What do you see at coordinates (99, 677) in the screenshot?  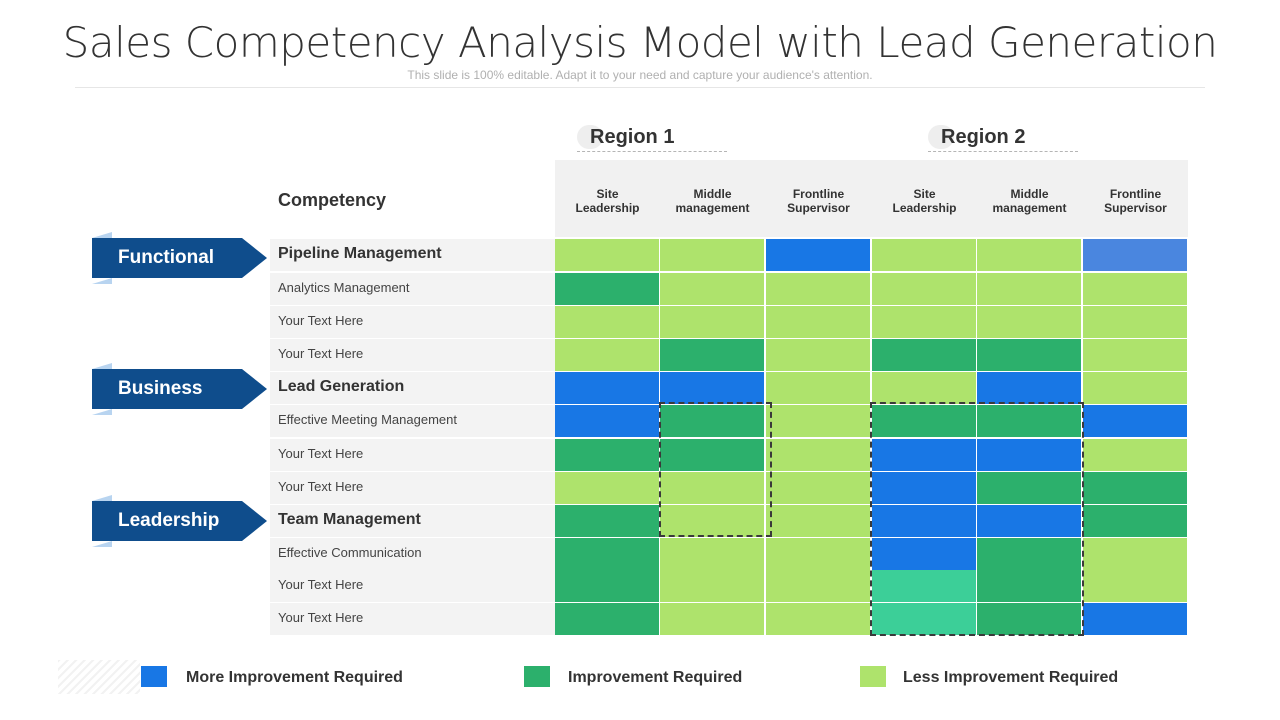 I see `decorative-hatch` at bounding box center [99, 677].